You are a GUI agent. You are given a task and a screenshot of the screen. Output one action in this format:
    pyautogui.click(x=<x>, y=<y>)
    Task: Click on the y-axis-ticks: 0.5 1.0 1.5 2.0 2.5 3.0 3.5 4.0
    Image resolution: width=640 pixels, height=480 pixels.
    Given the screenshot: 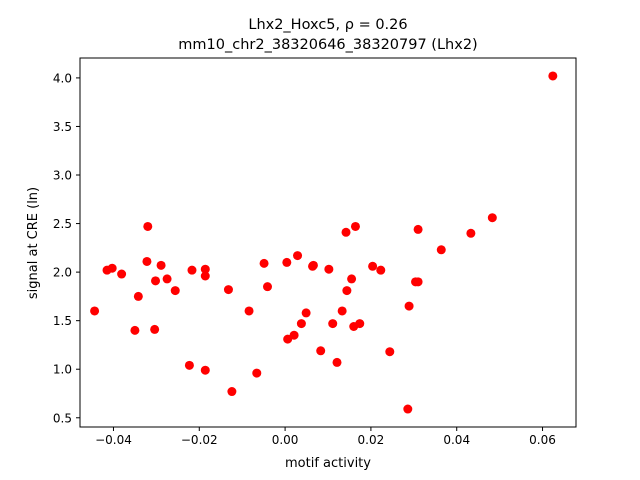 What is the action you would take?
    pyautogui.click(x=66, y=248)
    